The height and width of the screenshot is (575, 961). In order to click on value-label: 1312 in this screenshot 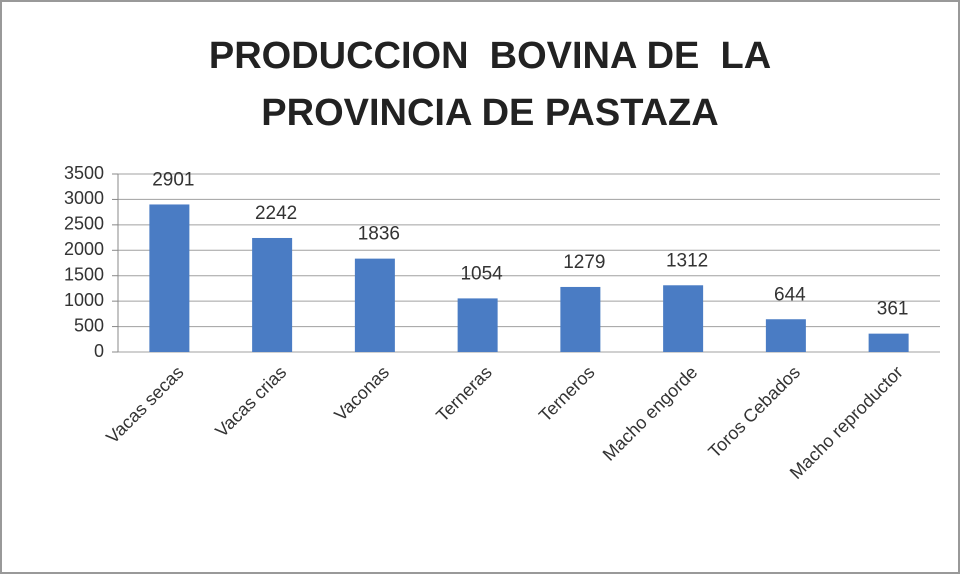, I will do `click(687, 260)`.